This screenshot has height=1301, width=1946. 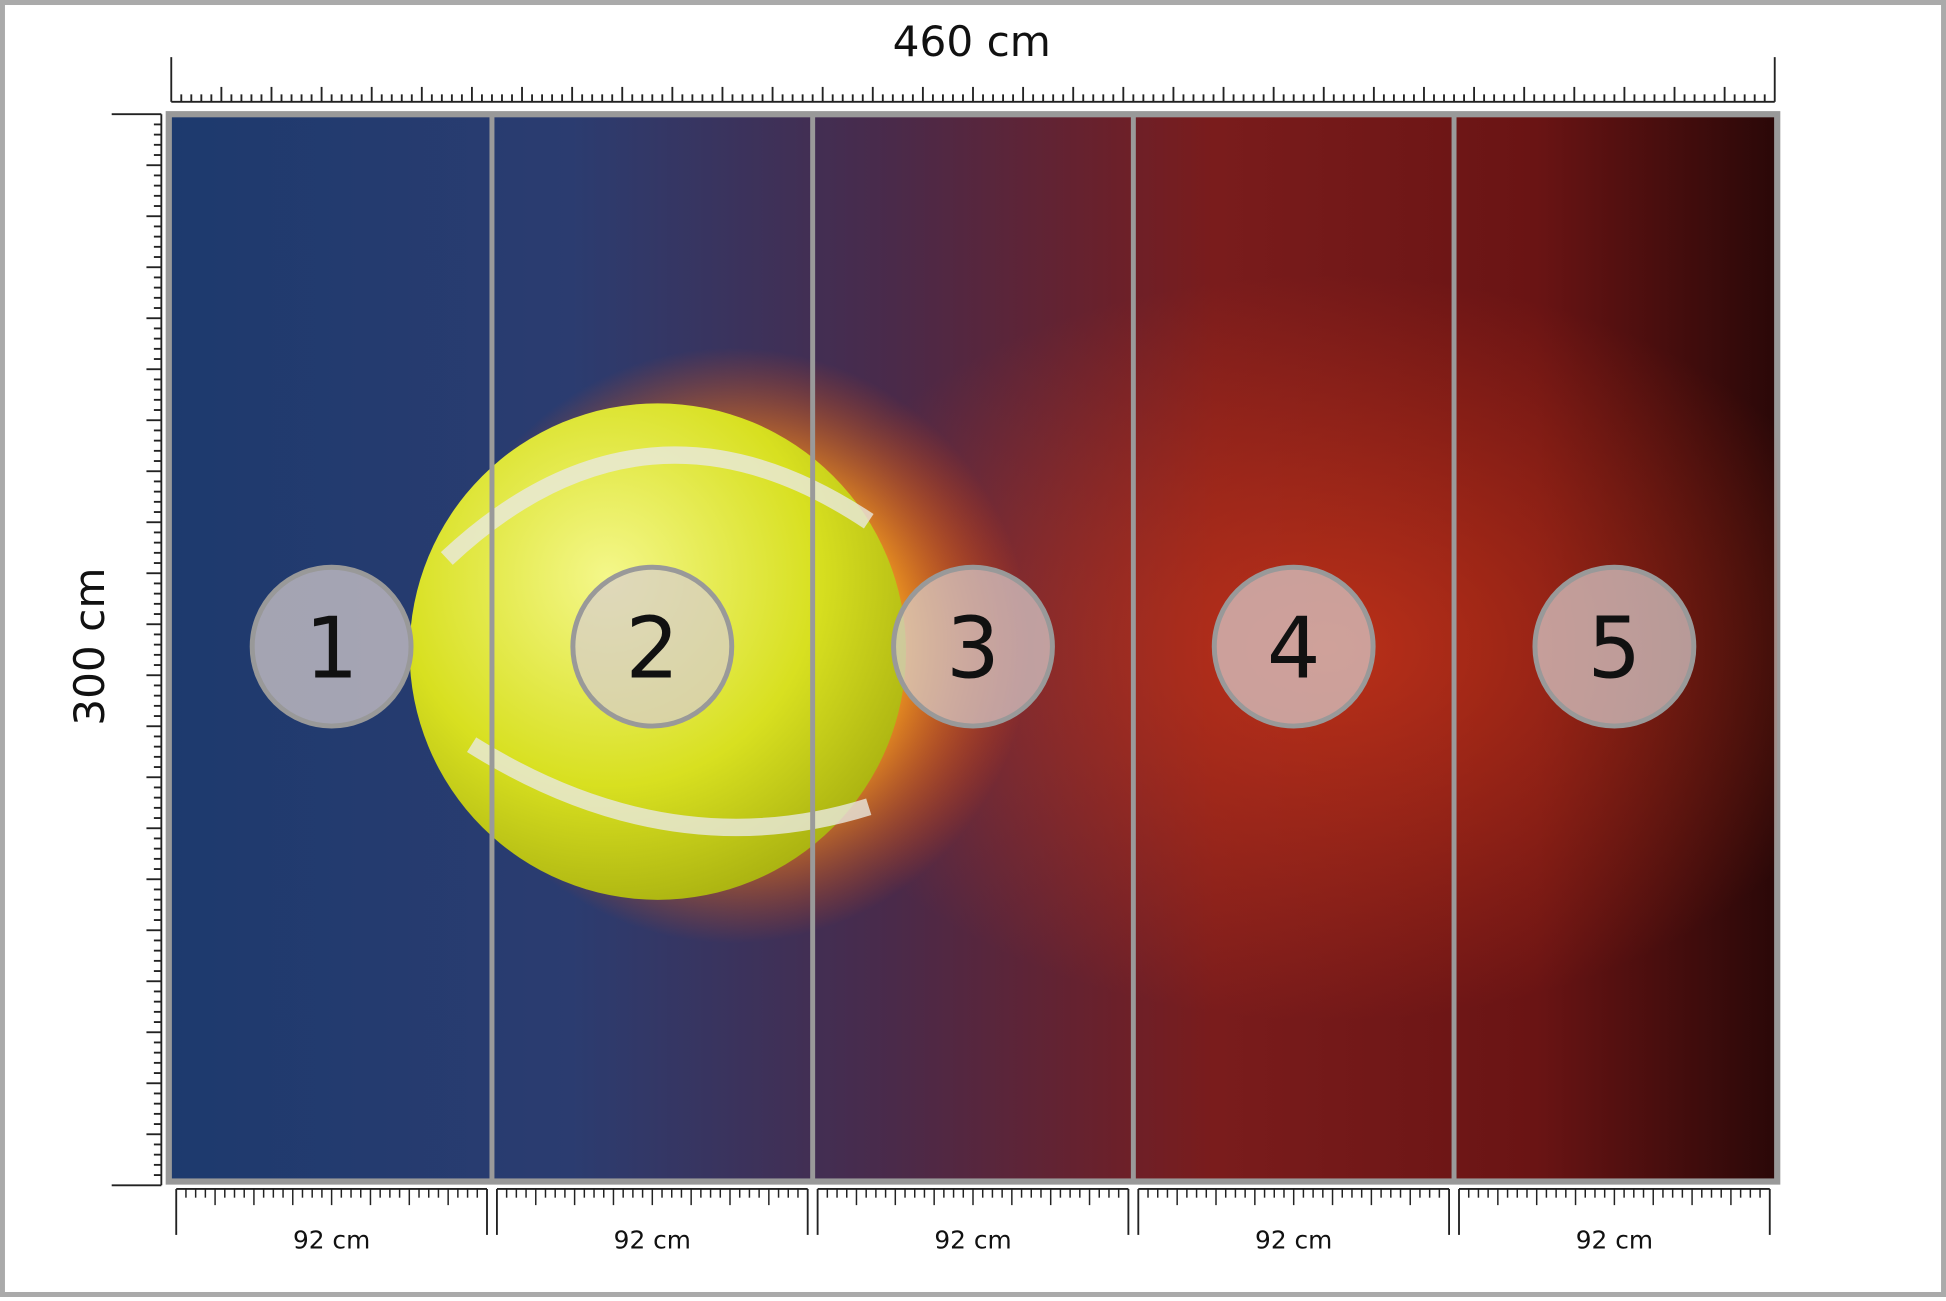 I want to click on panel-number: 5, so click(x=1615, y=649).